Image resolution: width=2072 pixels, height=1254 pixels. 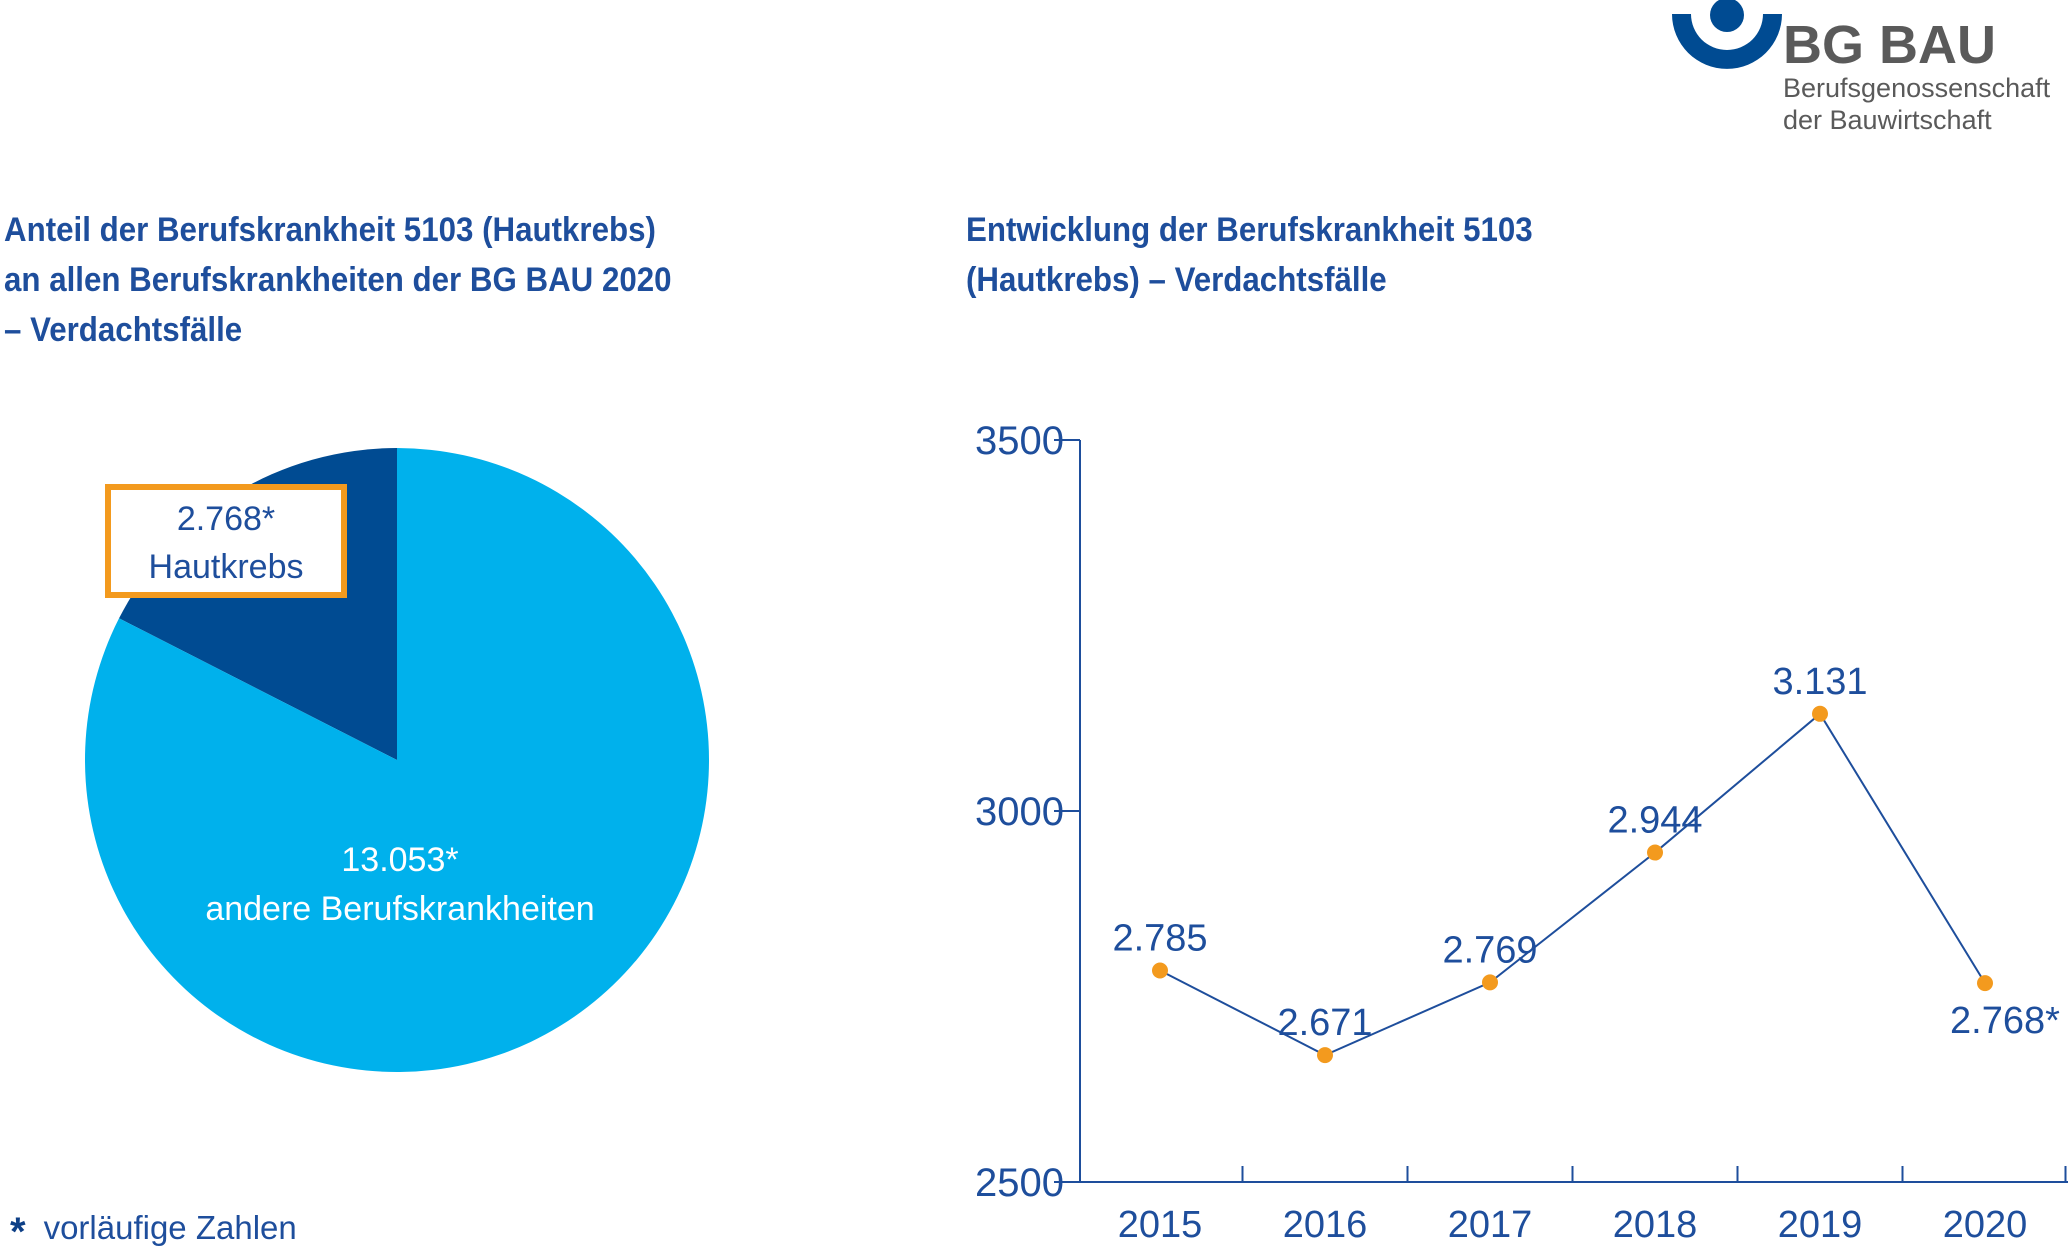 What do you see at coordinates (1819, 682) in the screenshot?
I see `data-point-label: 3.131` at bounding box center [1819, 682].